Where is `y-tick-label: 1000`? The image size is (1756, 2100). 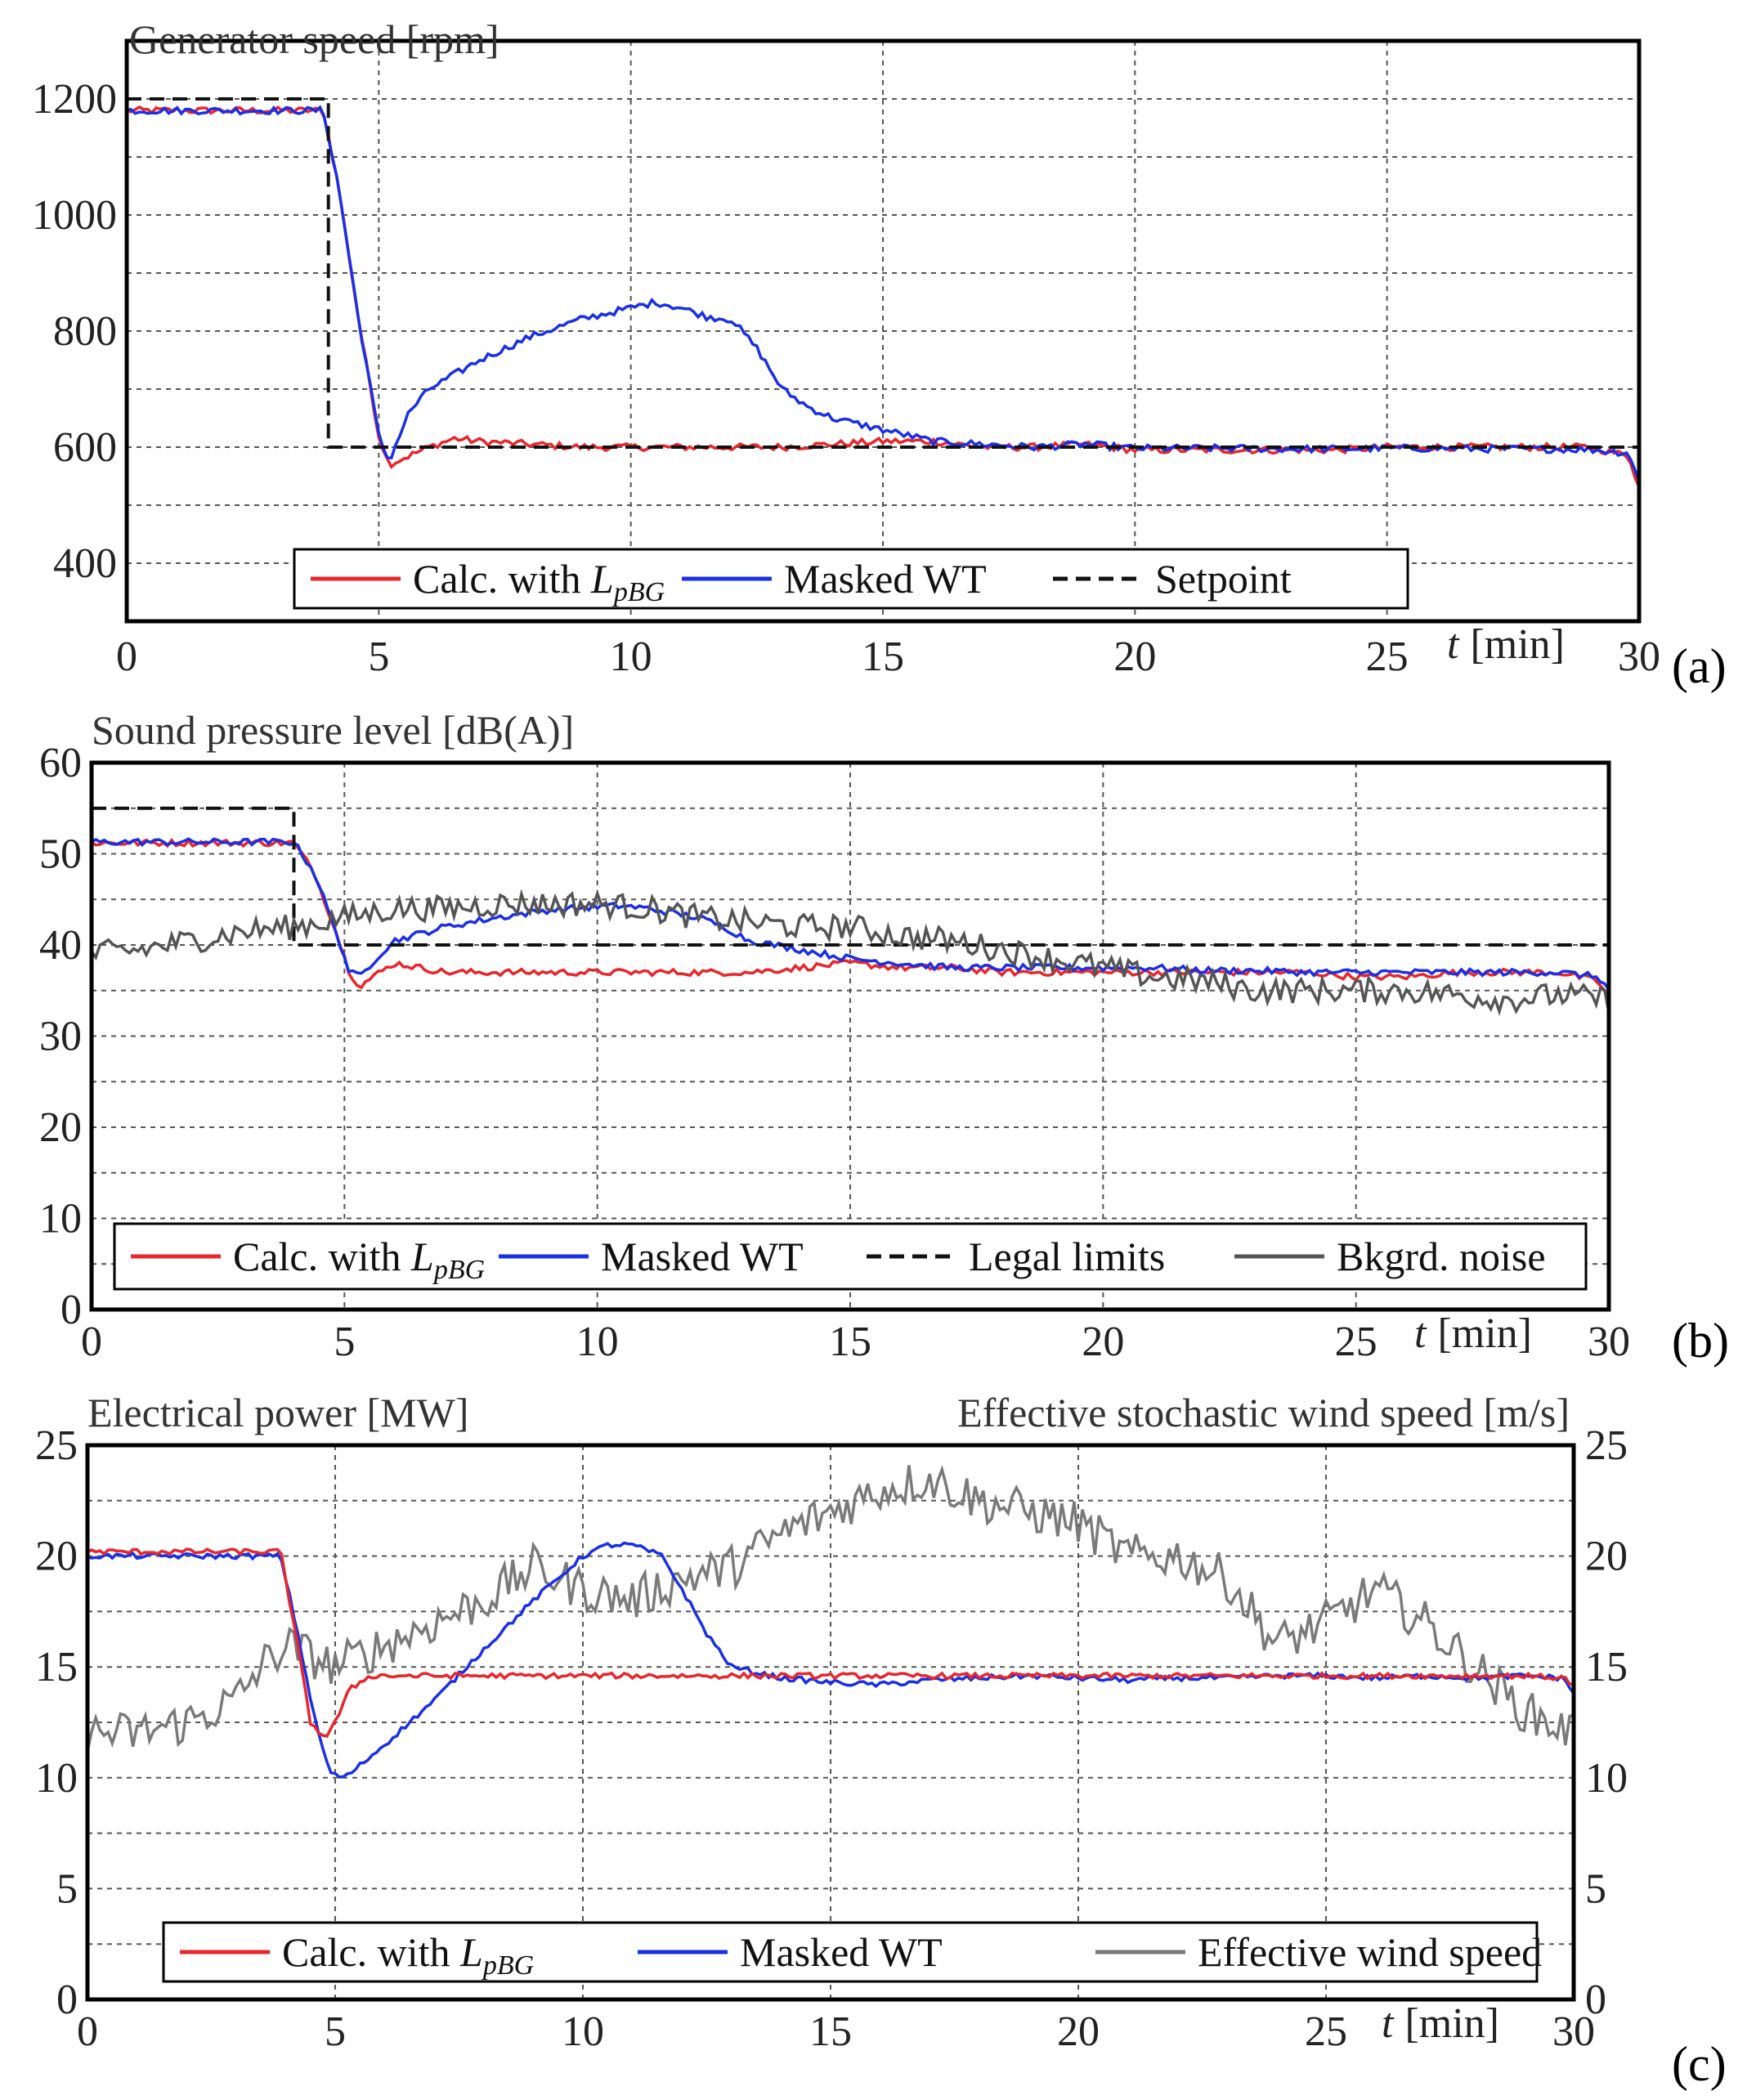
y-tick-label: 1000 is located at coordinates (74, 215).